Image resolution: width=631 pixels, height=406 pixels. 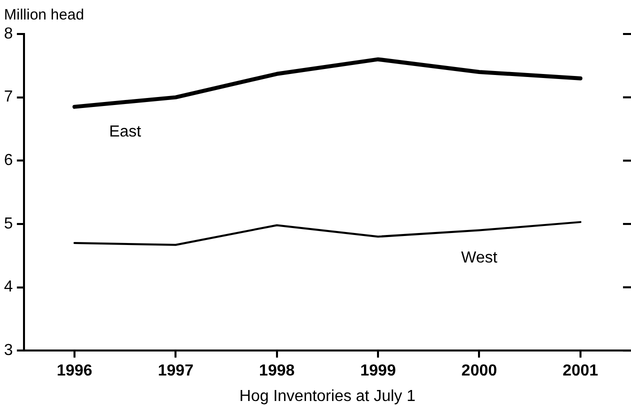 What do you see at coordinates (74, 371) in the screenshot?
I see `x-tick-label: 1996` at bounding box center [74, 371].